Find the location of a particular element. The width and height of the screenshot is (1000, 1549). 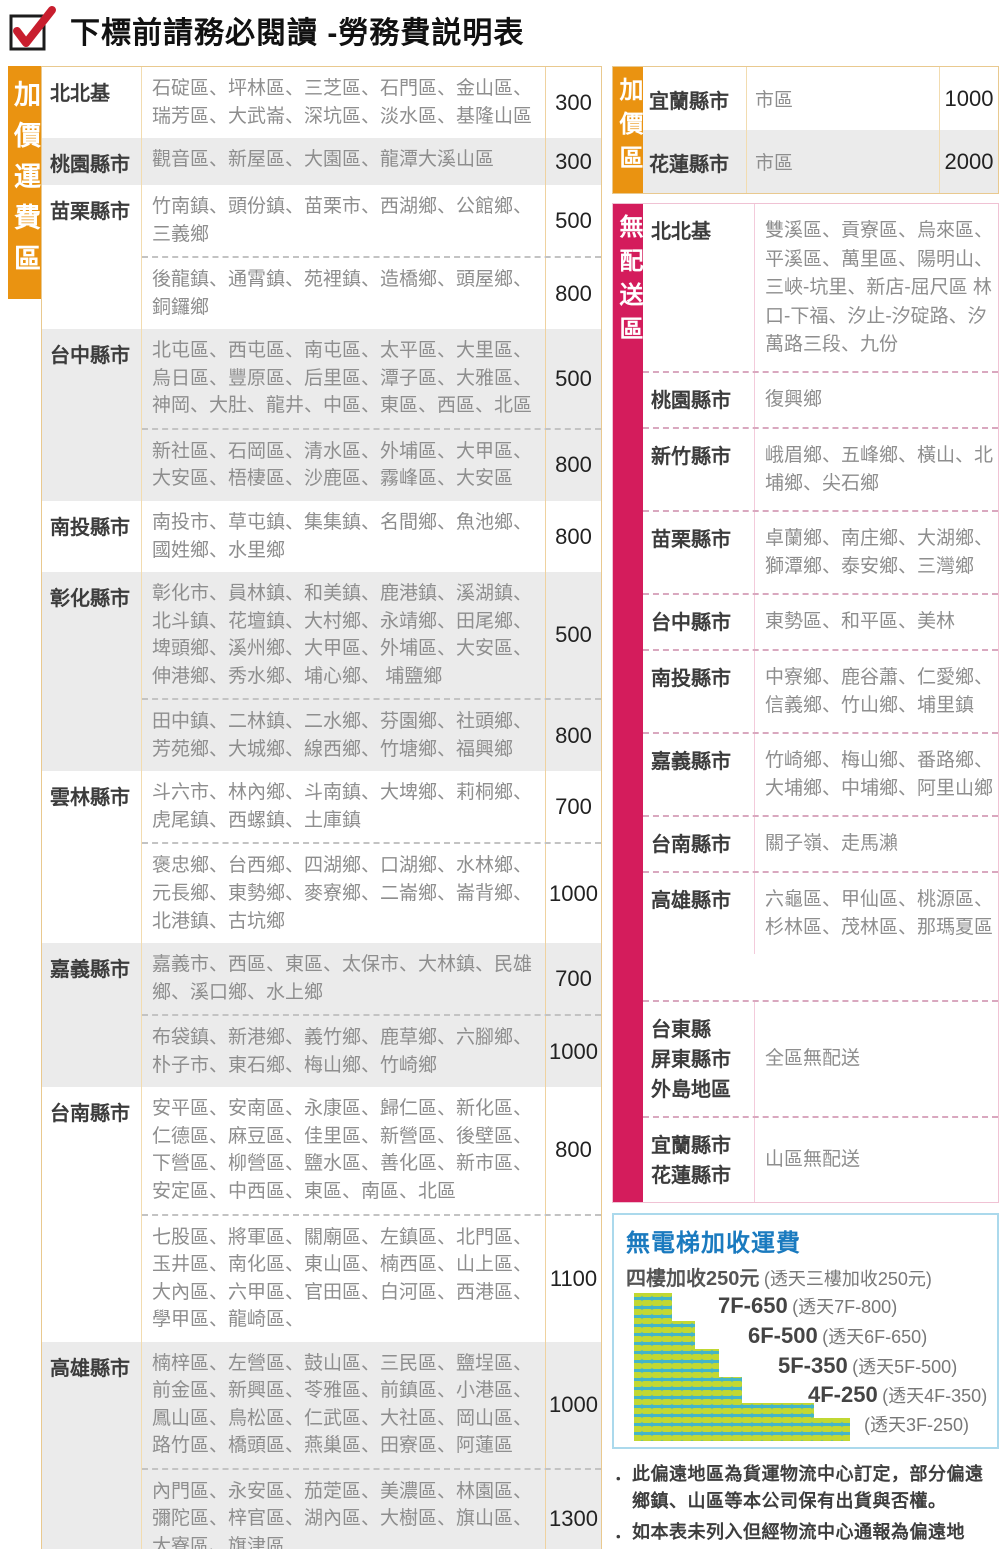

stair-step-label: 4F-250 (透天4F-350) is located at coordinates (897, 1395).